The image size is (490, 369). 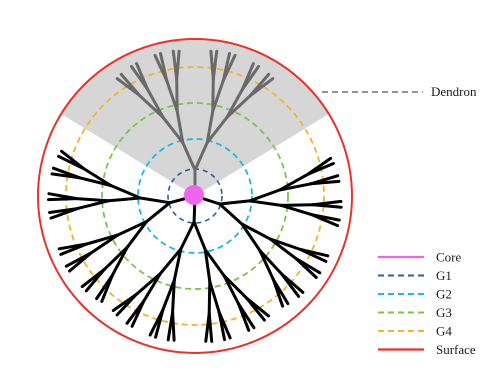 I want to click on ring-g2, so click(x=195, y=196).